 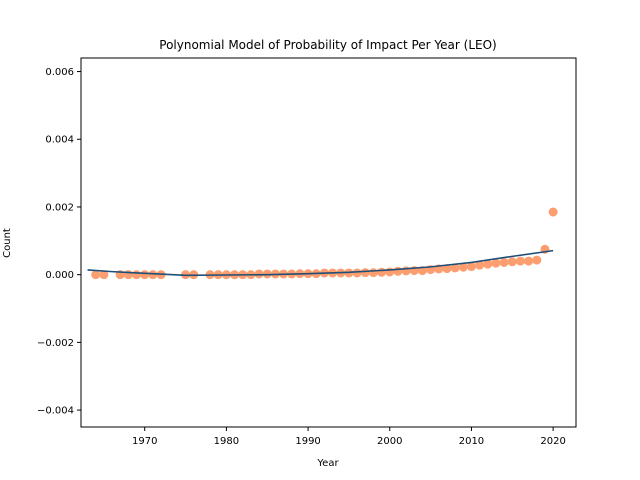 I want to click on x-tick-label: 2020, so click(x=552, y=441).